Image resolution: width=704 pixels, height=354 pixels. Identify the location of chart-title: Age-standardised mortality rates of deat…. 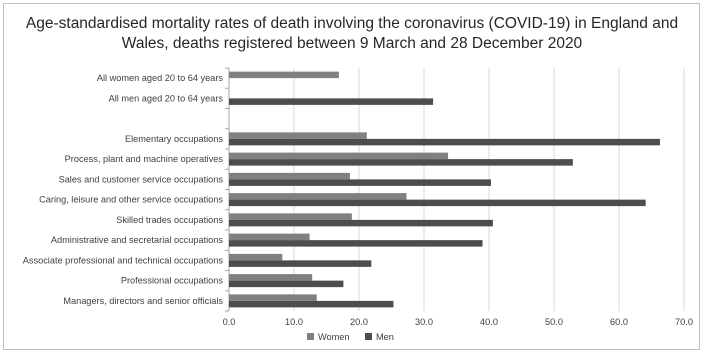
(352, 33).